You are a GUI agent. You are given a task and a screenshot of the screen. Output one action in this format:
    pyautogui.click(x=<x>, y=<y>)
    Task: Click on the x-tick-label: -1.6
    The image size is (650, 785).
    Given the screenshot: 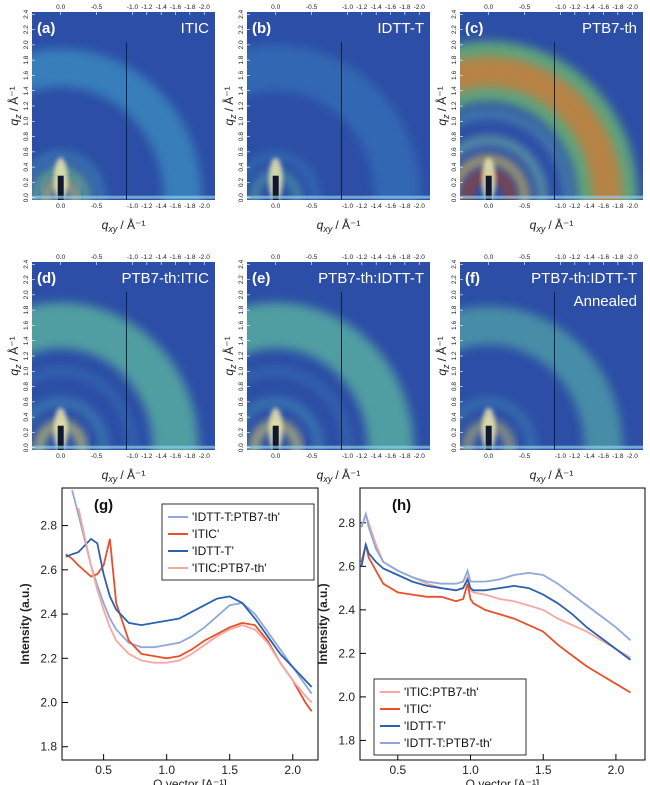 What is the action you would take?
    pyautogui.click(x=176, y=456)
    